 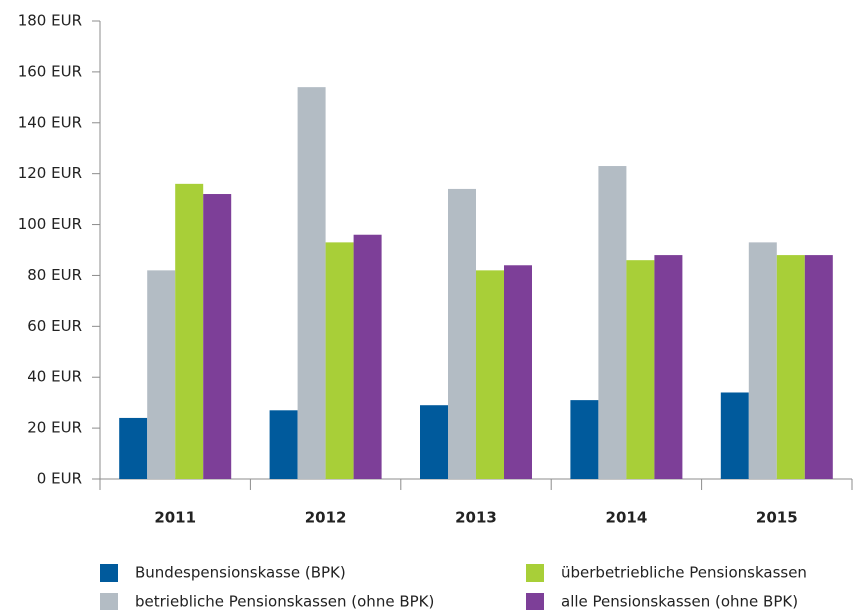 I want to click on y-tick-label: 60 EUR, so click(x=54, y=326).